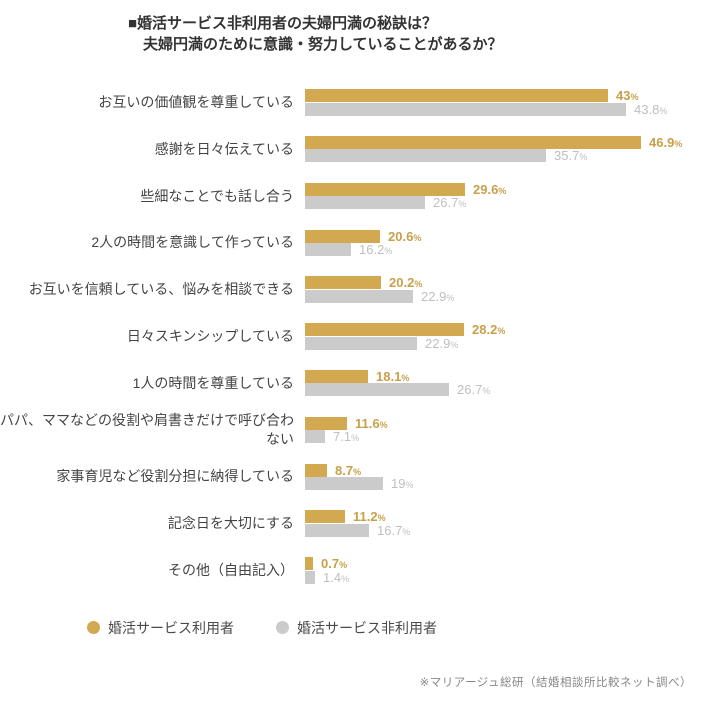 The width and height of the screenshot is (705, 702). What do you see at coordinates (489, 330) in the screenshot?
I see `value-label: 28.2%` at bounding box center [489, 330].